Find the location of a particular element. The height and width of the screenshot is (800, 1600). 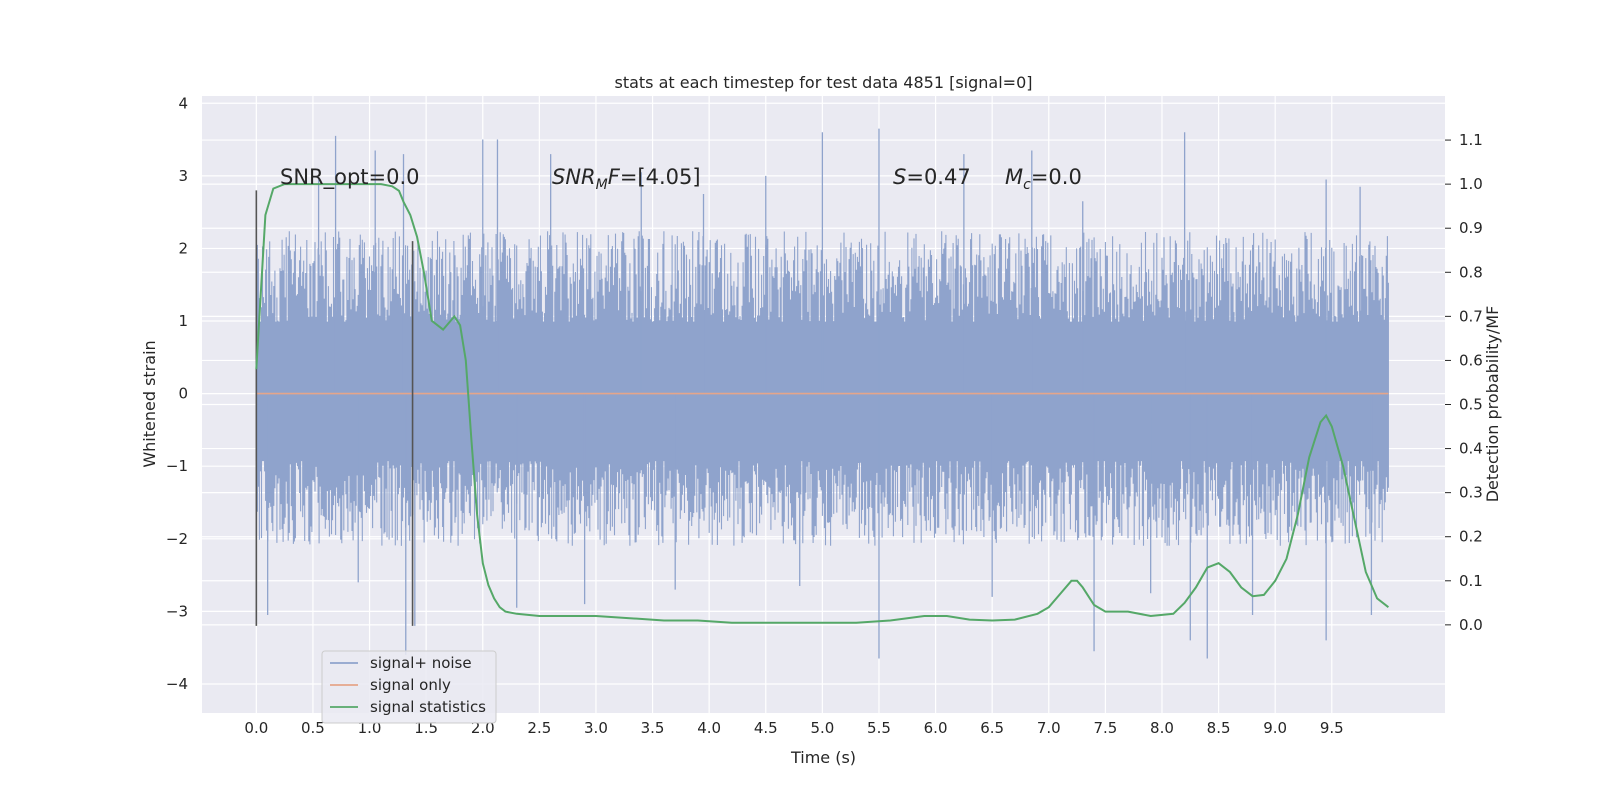

y-tick-label: 3 is located at coordinates (183, 176).